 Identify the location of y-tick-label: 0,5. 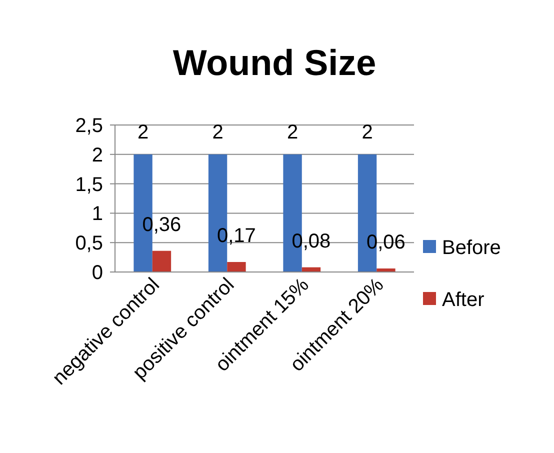
(89, 243).